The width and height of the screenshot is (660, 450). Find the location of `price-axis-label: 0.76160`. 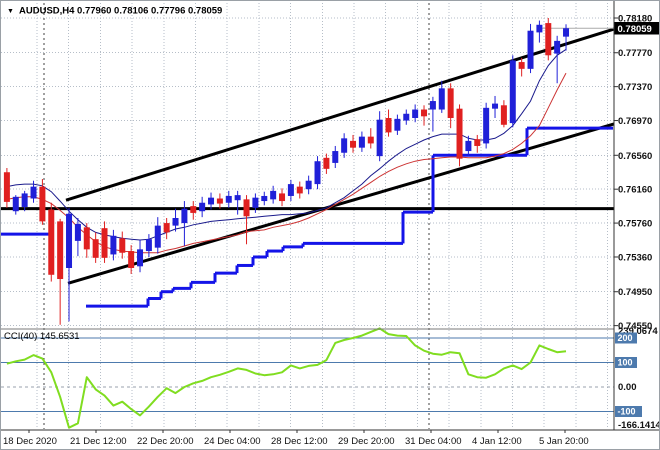

price-axis-label: 0.76160 is located at coordinates (635, 190).